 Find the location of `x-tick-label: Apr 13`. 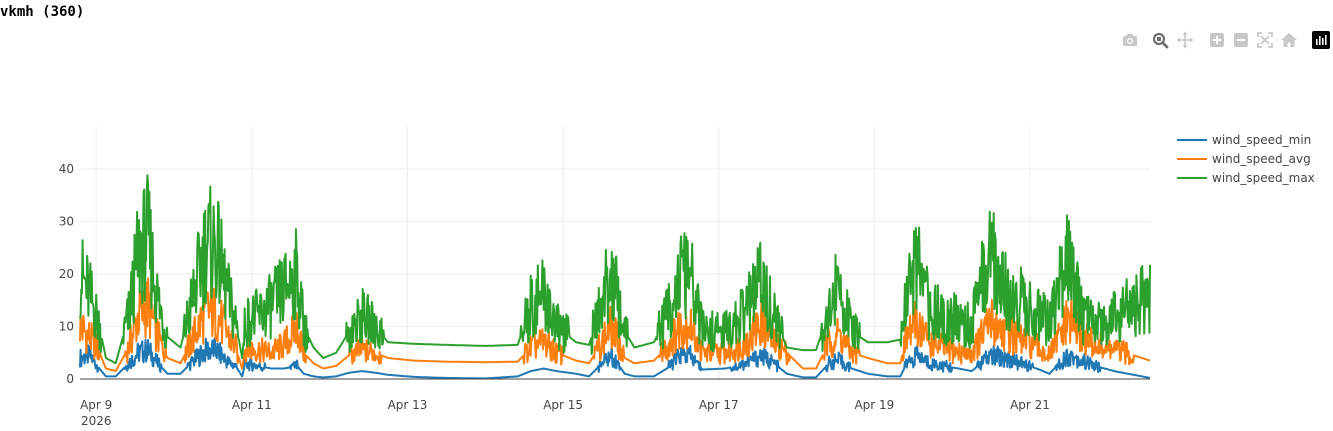

x-tick-label: Apr 13 is located at coordinates (408, 405).